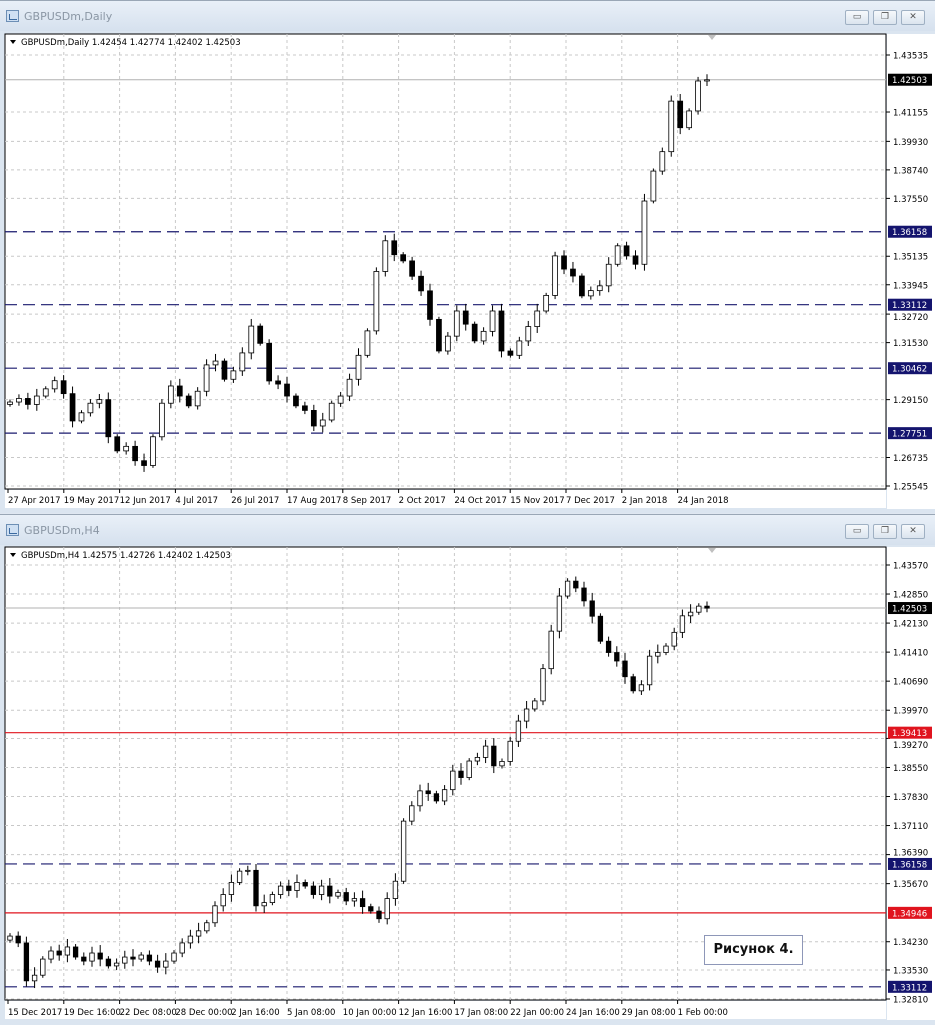 The height and width of the screenshot is (1025, 935). I want to click on title-bar: GBPUSDm,Daily ▭ ❐ ✕, so click(467, 16).